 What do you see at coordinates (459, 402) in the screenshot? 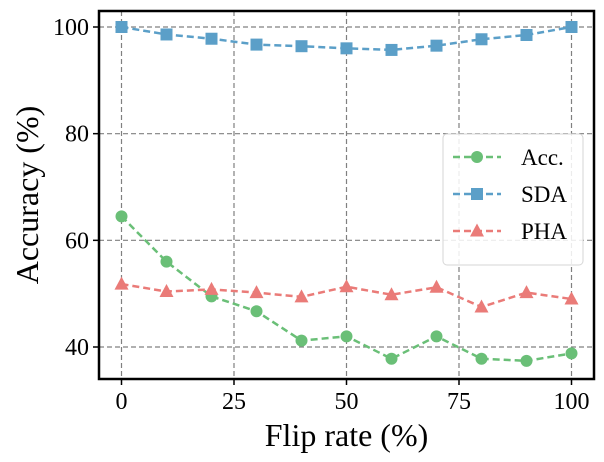
I see `x-tick-label: 75` at bounding box center [459, 402].